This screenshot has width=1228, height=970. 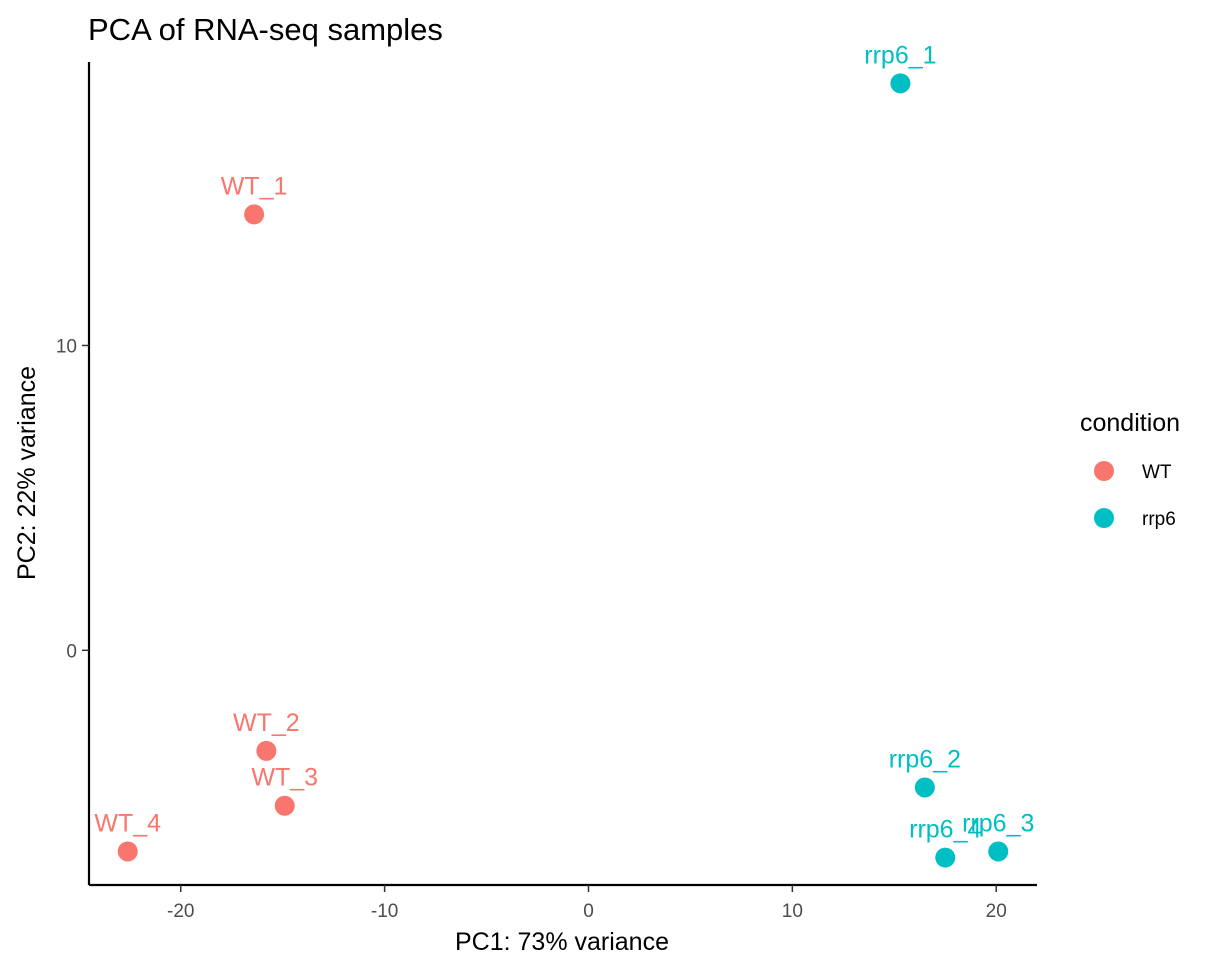 What do you see at coordinates (900, 55) in the screenshot?
I see `point-label-rrp6_1: rrp6_1` at bounding box center [900, 55].